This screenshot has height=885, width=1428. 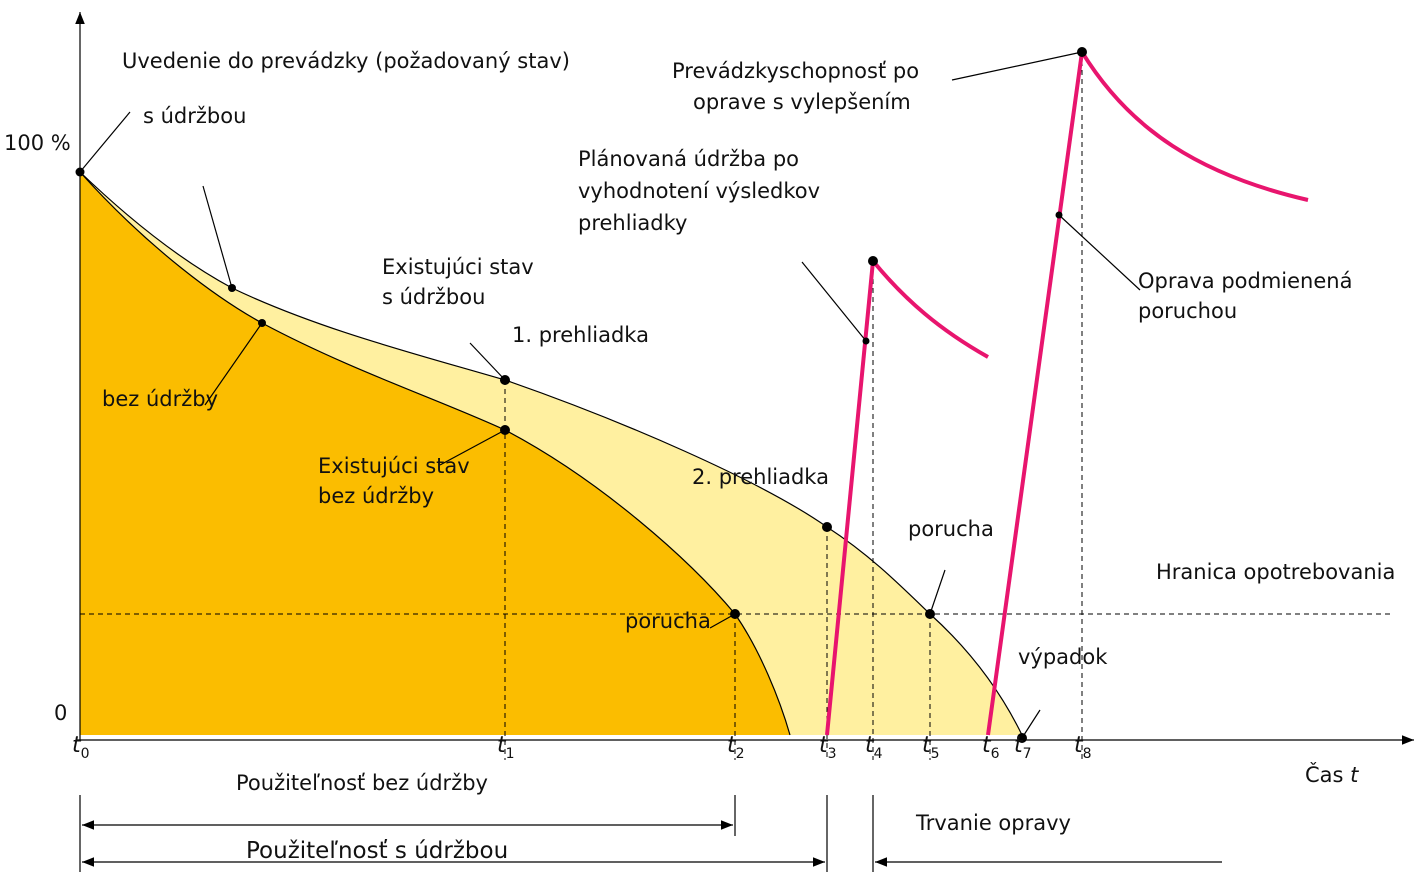 What do you see at coordinates (1275, 572) in the screenshot?
I see `annotation: Hranica opotrebovania` at bounding box center [1275, 572].